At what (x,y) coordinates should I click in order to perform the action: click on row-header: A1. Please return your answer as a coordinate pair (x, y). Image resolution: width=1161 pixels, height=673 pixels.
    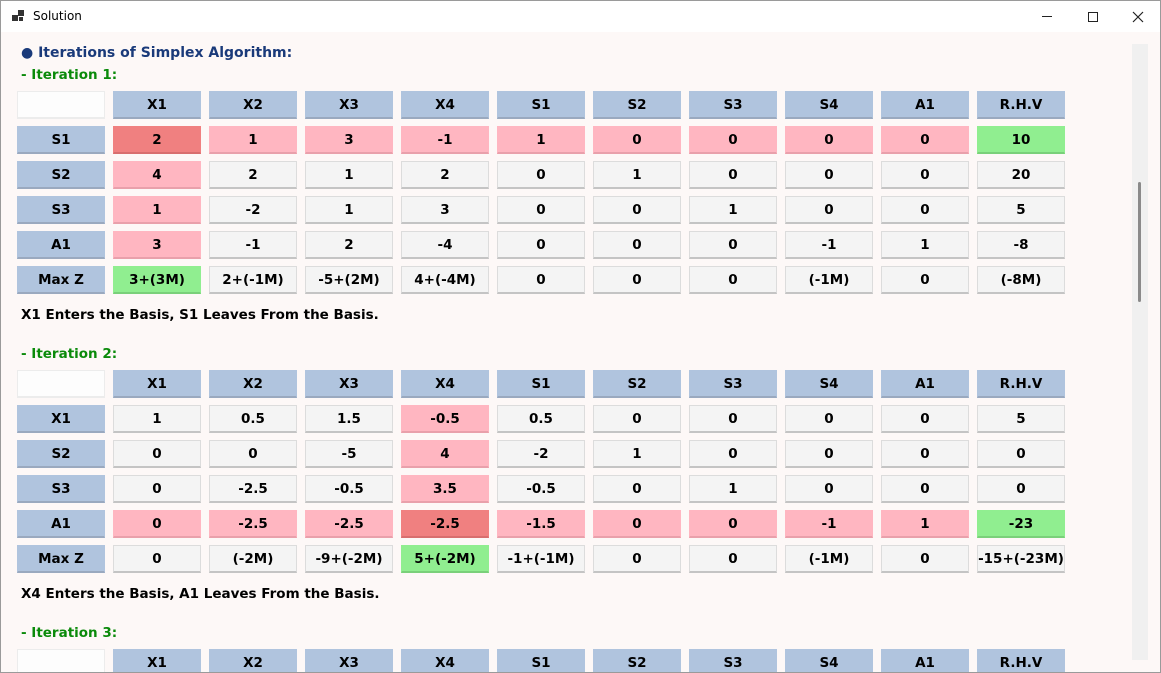
    Looking at the image, I should click on (61, 245).